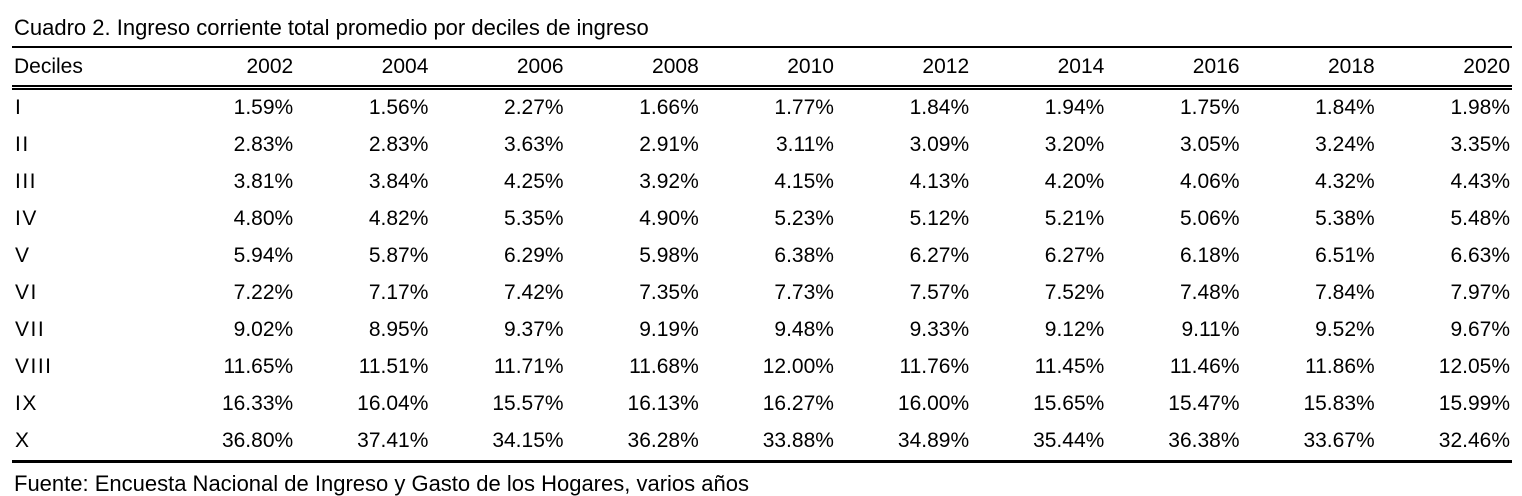 The width and height of the screenshot is (1522, 496). What do you see at coordinates (939, 144) in the screenshot?
I see `value-cell: 3.09%` at bounding box center [939, 144].